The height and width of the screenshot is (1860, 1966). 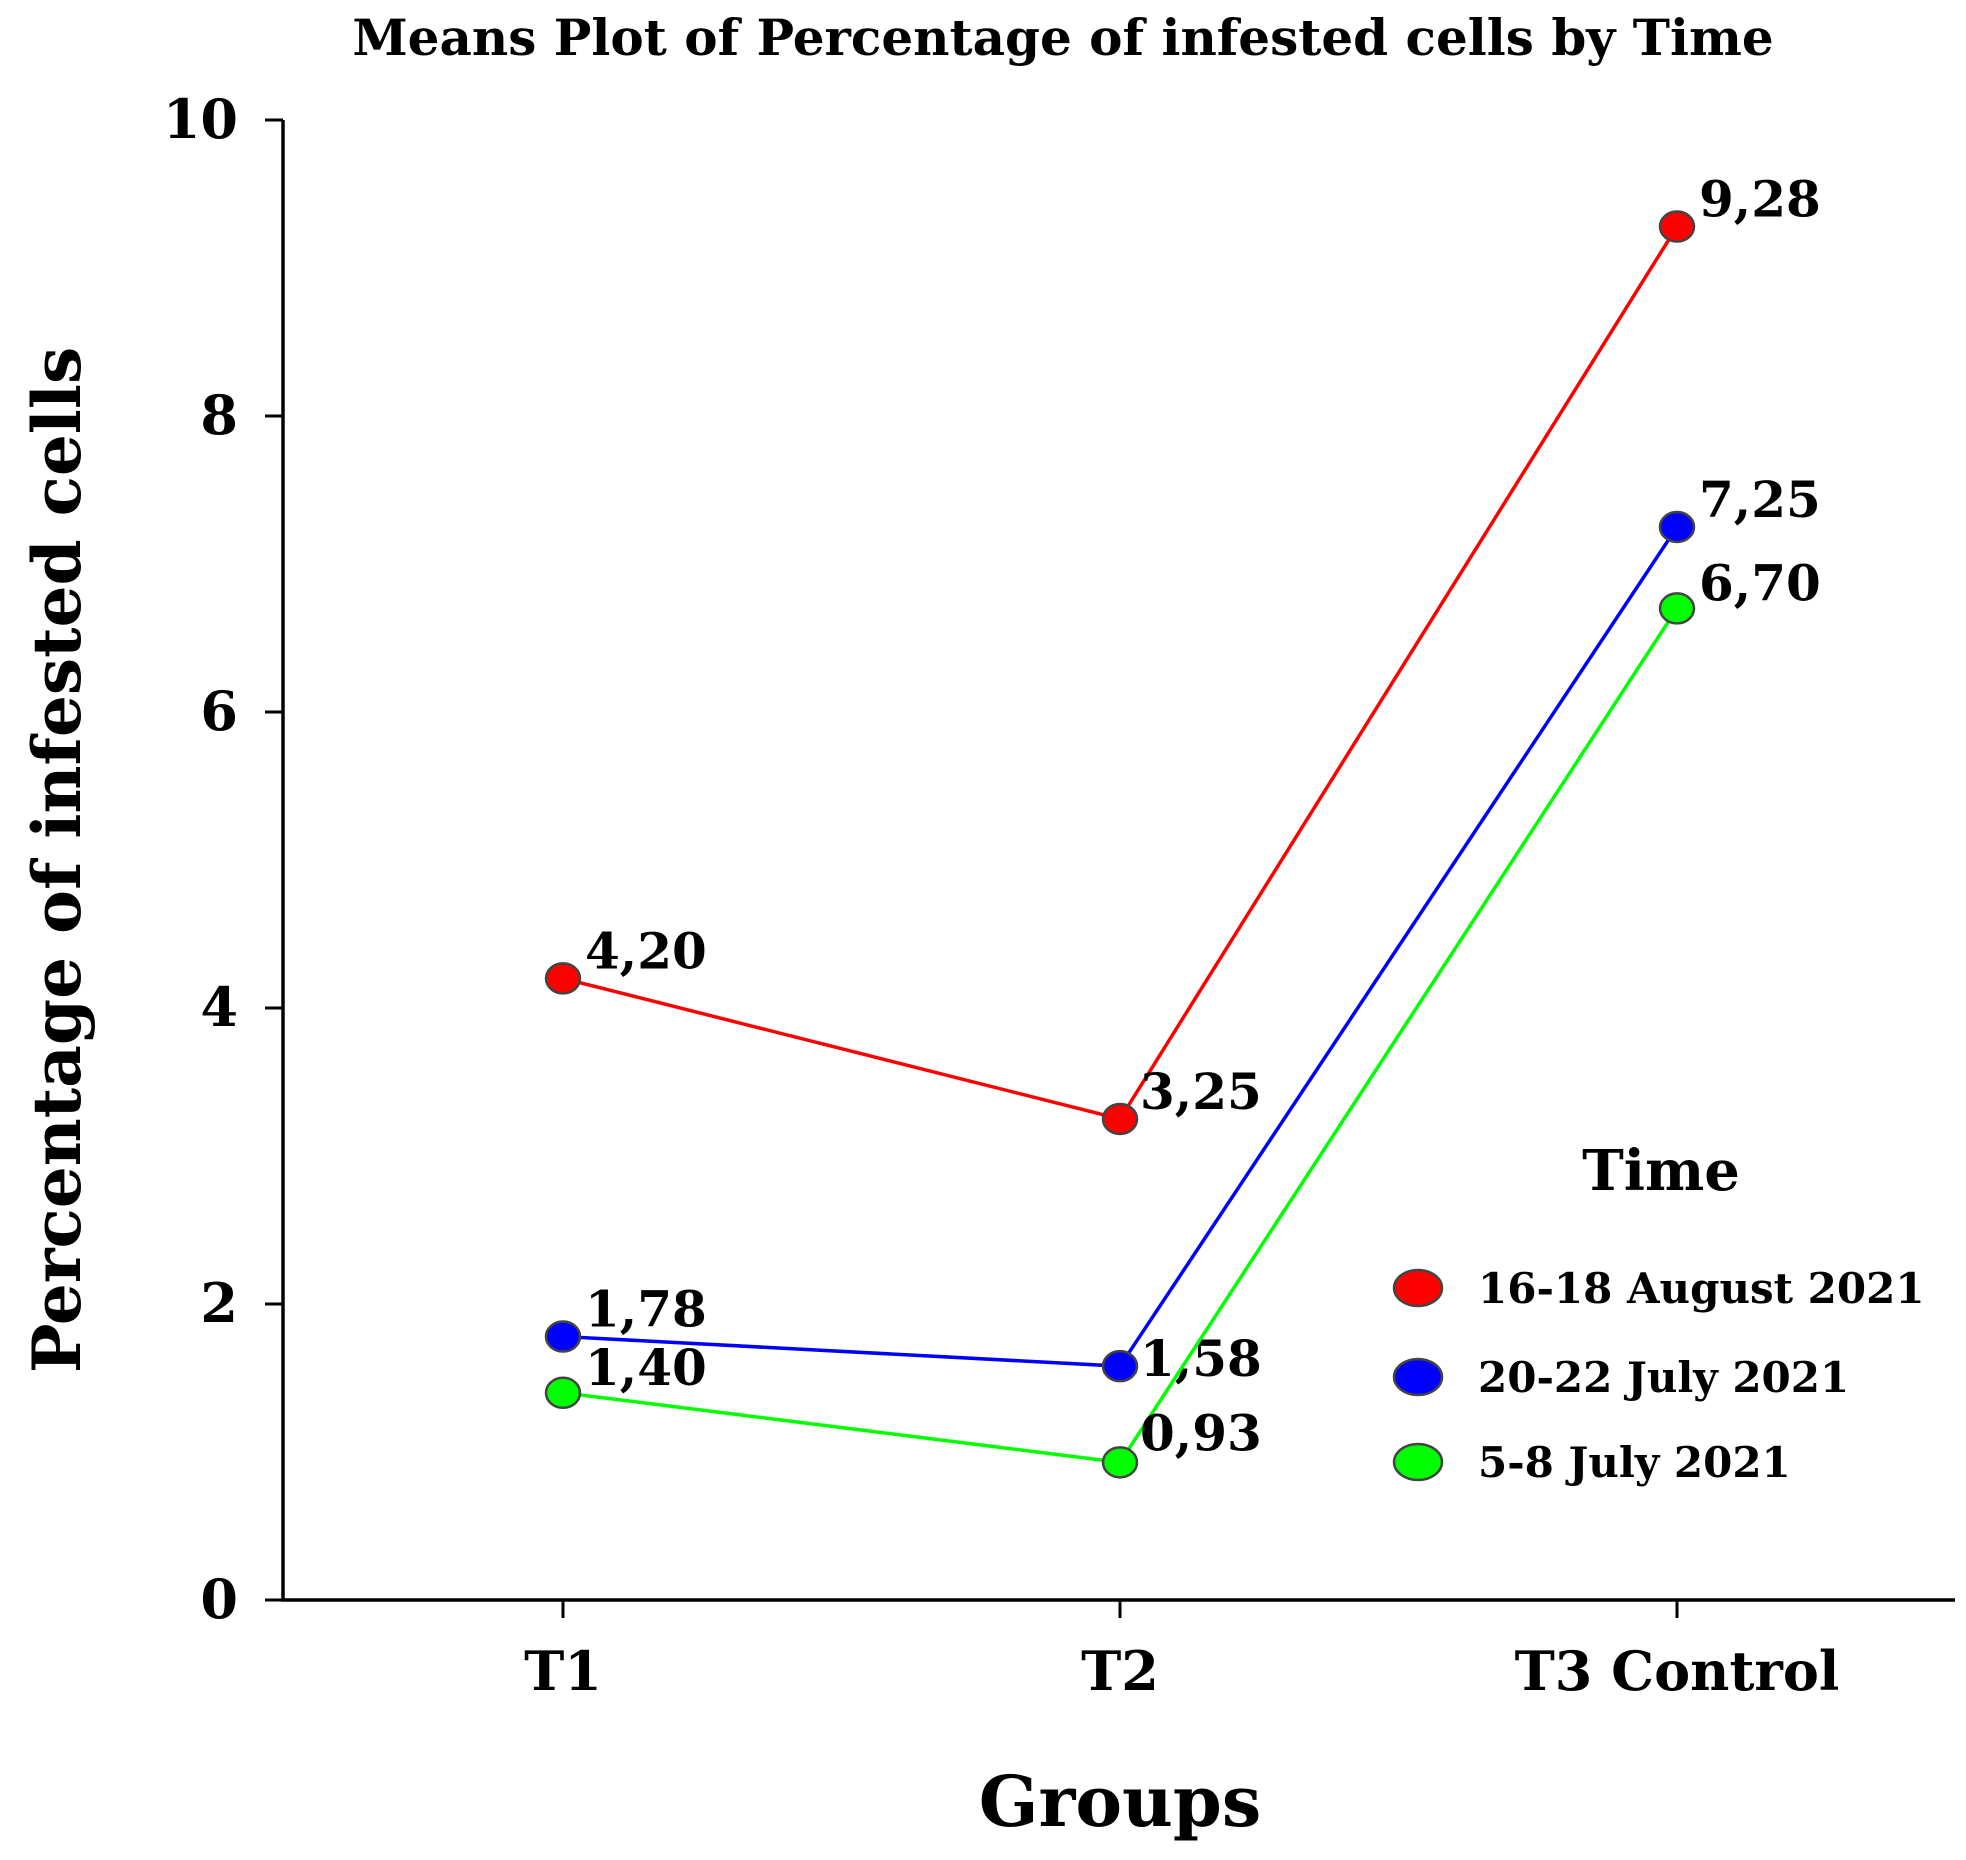 What do you see at coordinates (1120, 1671) in the screenshot?
I see `x-tick-label: T2` at bounding box center [1120, 1671].